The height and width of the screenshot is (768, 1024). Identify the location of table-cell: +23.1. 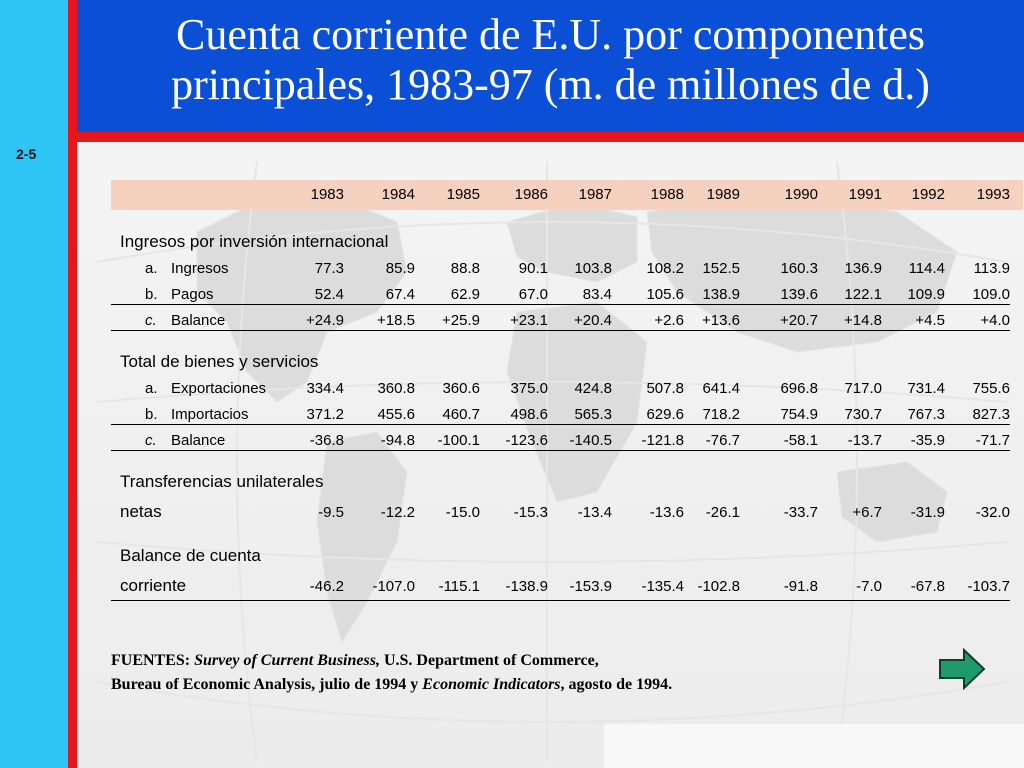
(529, 320).